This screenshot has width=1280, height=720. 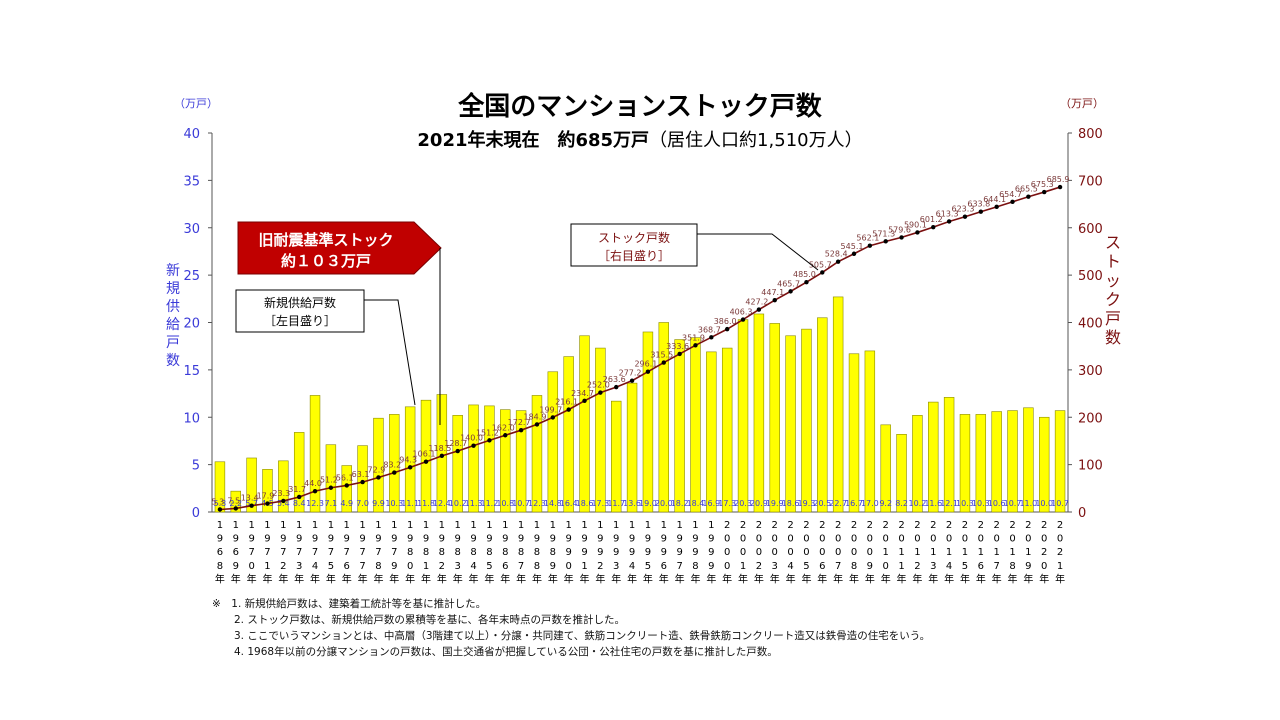 I want to click on note-2: 2. ストック戸数は、新規供給戸数の累積等を基に、各年末時点の戸数を推計した。, so click(x=430, y=620).